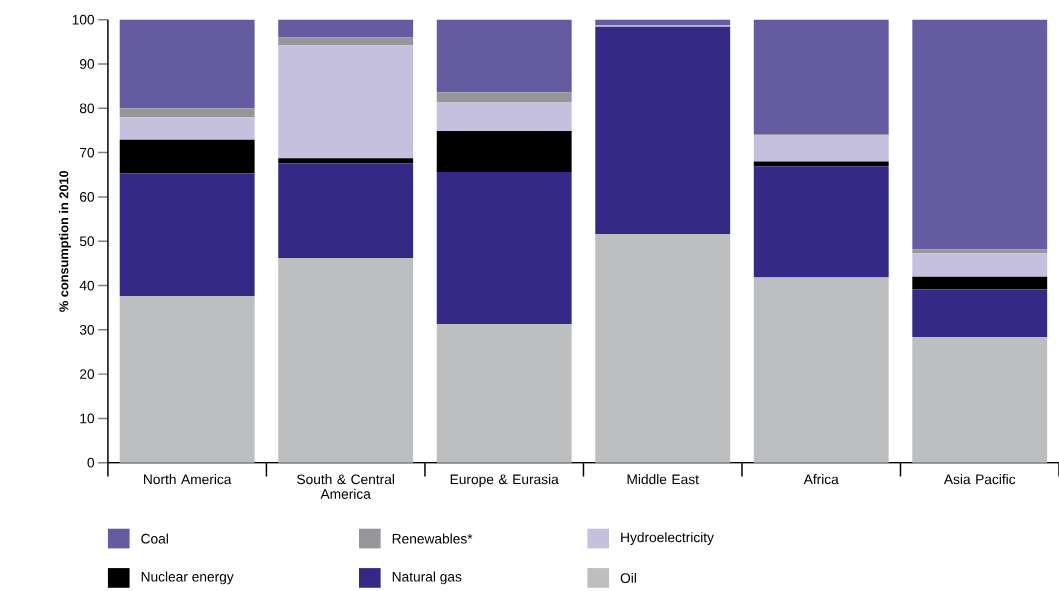 This screenshot has height=591, width=1059. Describe the element at coordinates (667, 539) in the screenshot. I see `legend-label: Hydroelectricity` at that location.